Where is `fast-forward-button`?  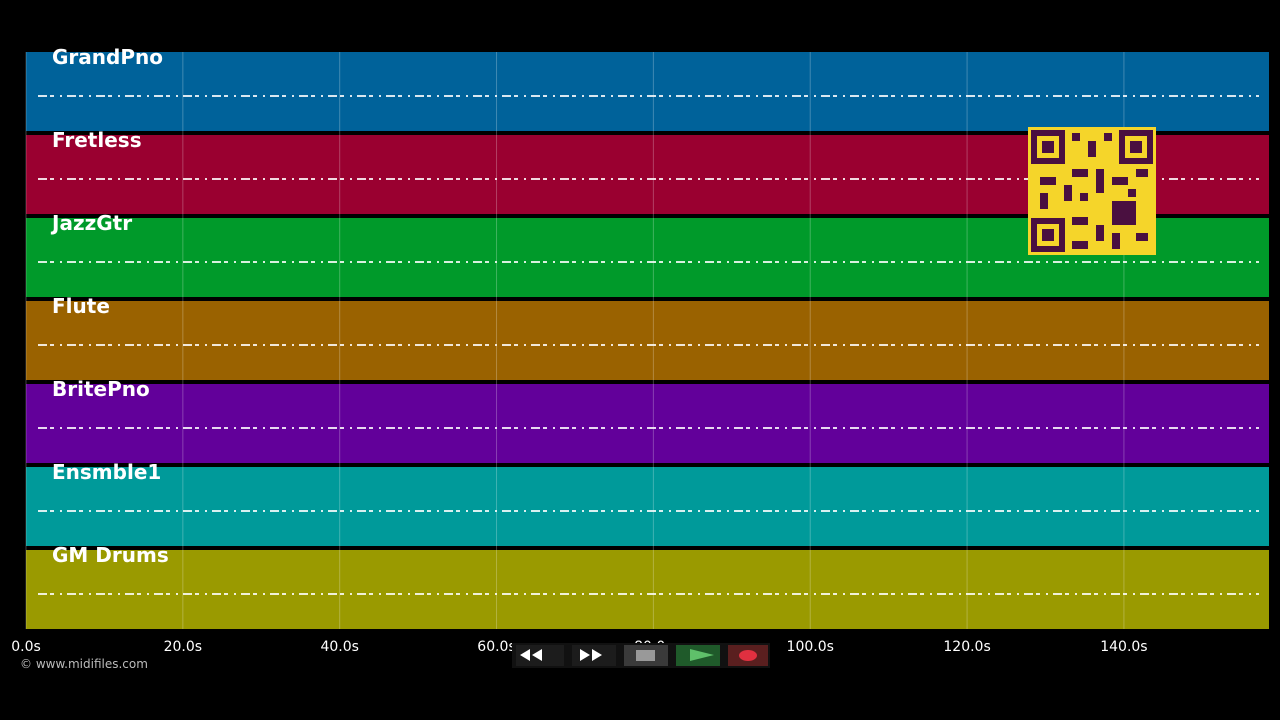 fast-forward-button is located at coordinates (594, 655).